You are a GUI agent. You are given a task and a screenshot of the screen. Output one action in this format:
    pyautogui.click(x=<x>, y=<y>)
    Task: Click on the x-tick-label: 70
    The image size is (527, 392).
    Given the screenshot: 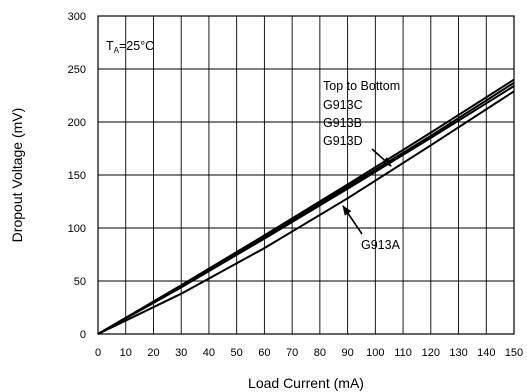 What is the action you would take?
    pyautogui.click(x=292, y=353)
    